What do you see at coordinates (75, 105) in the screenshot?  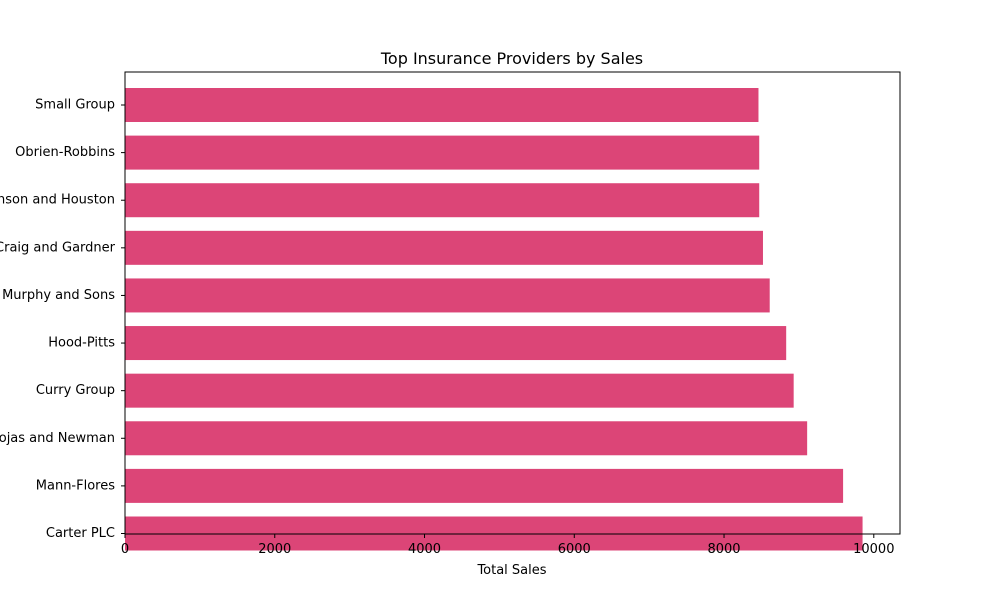 I see `y-tick-label: Small Group` at bounding box center [75, 105].